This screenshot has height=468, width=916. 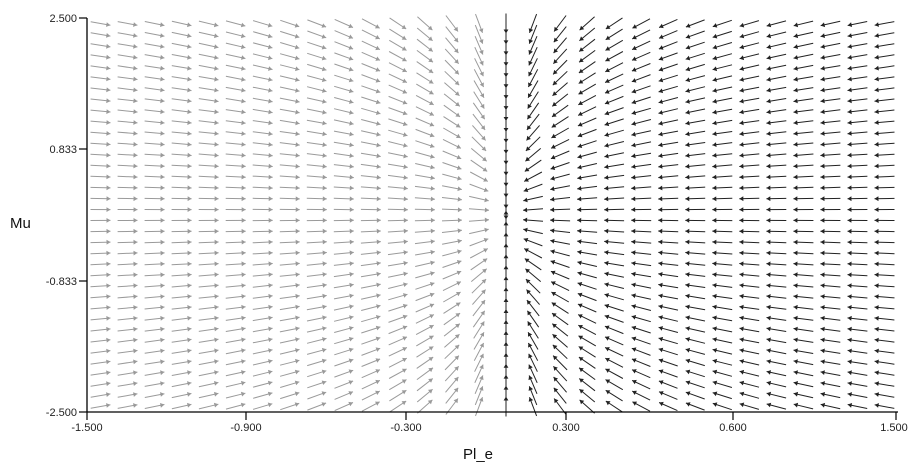 What do you see at coordinates (478, 454) in the screenshot?
I see `x-axis-label: Pl_e` at bounding box center [478, 454].